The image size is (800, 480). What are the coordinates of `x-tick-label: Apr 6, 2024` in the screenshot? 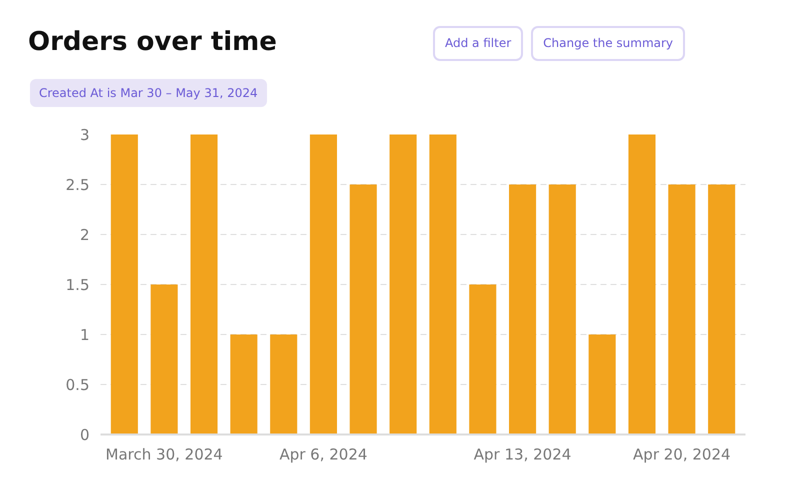 It's located at (323, 455).